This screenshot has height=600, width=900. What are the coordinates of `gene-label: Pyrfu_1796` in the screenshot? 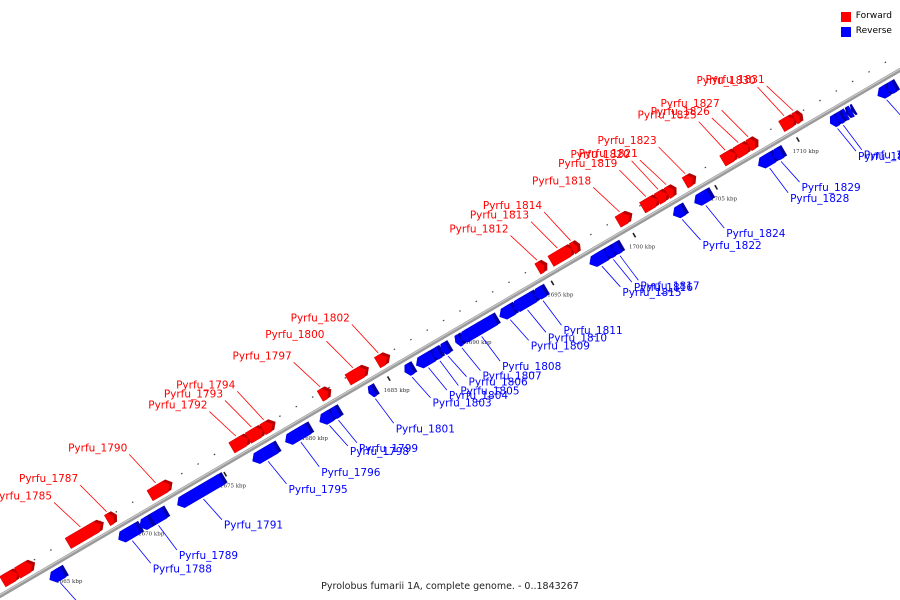 It's located at (351, 473).